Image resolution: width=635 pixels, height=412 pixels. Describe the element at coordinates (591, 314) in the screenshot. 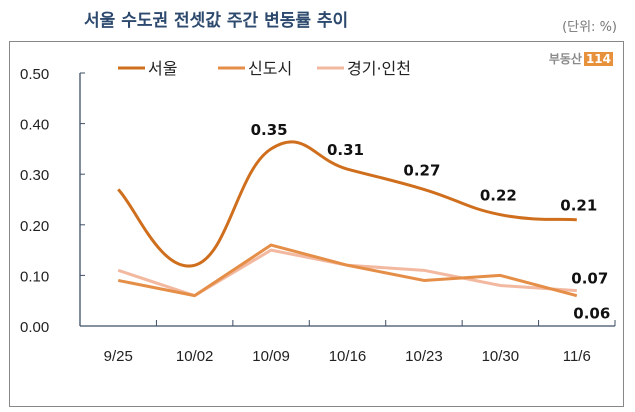

I see `data-label: 0.06` at that location.